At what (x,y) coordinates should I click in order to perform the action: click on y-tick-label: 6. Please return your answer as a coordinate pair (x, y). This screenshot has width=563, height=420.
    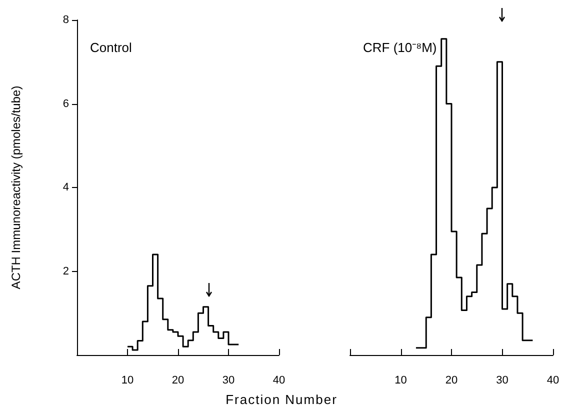
    Looking at the image, I should click on (65, 104).